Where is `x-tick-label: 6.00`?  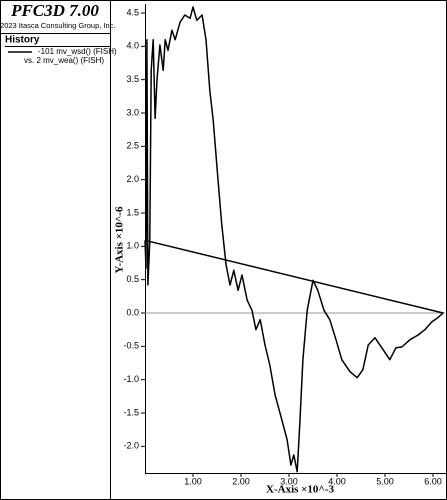
x-tick-label: 6.00 is located at coordinates (433, 481).